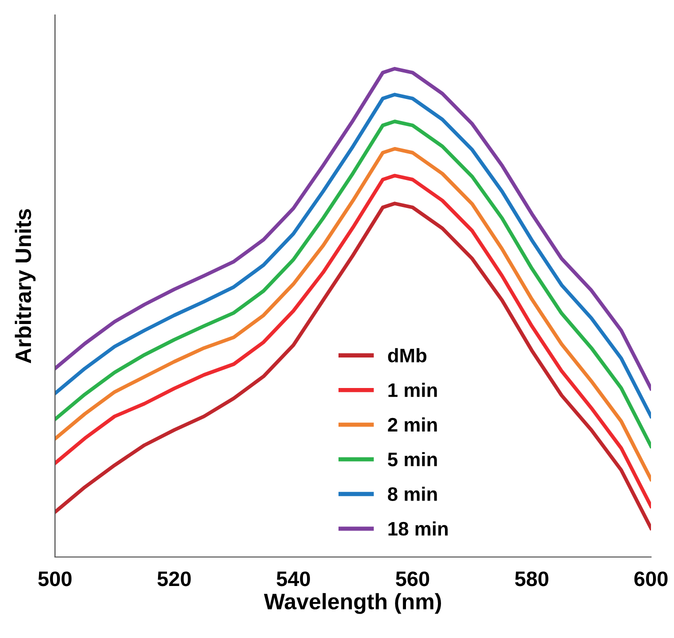 The width and height of the screenshot is (674, 638). What do you see at coordinates (412, 459) in the screenshot?
I see `legend-label: 5 min` at bounding box center [412, 459].